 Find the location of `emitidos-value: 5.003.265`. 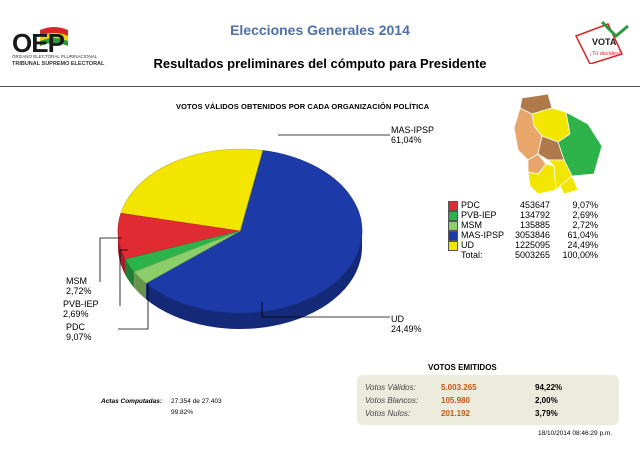

emitidos-value: 5.003.265 is located at coordinates (459, 387).